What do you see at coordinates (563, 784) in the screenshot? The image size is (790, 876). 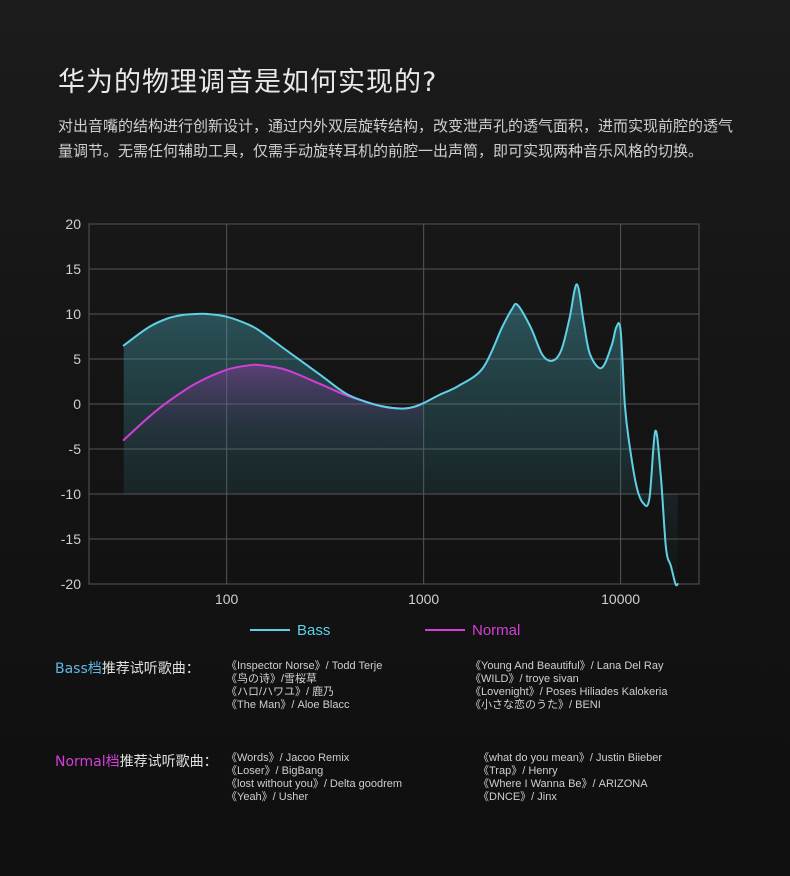 I see `normal-song: 《Where I Wanna Be》/ ARIZONA` at bounding box center [563, 784].